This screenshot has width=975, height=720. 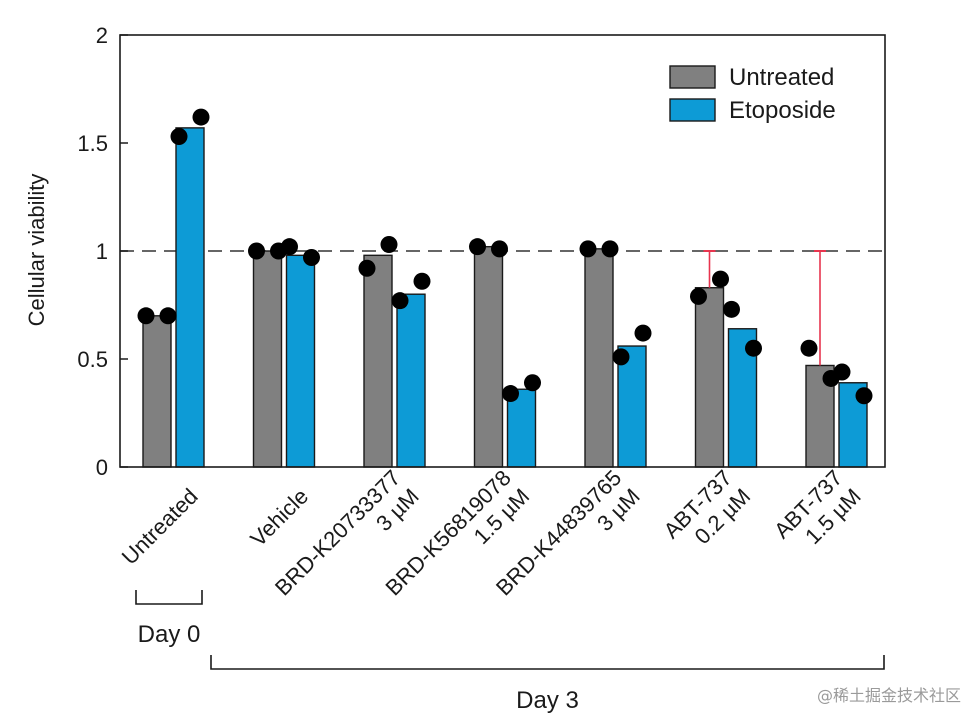 What do you see at coordinates (547, 700) in the screenshot?
I see `group-label-1: Day 3` at bounding box center [547, 700].